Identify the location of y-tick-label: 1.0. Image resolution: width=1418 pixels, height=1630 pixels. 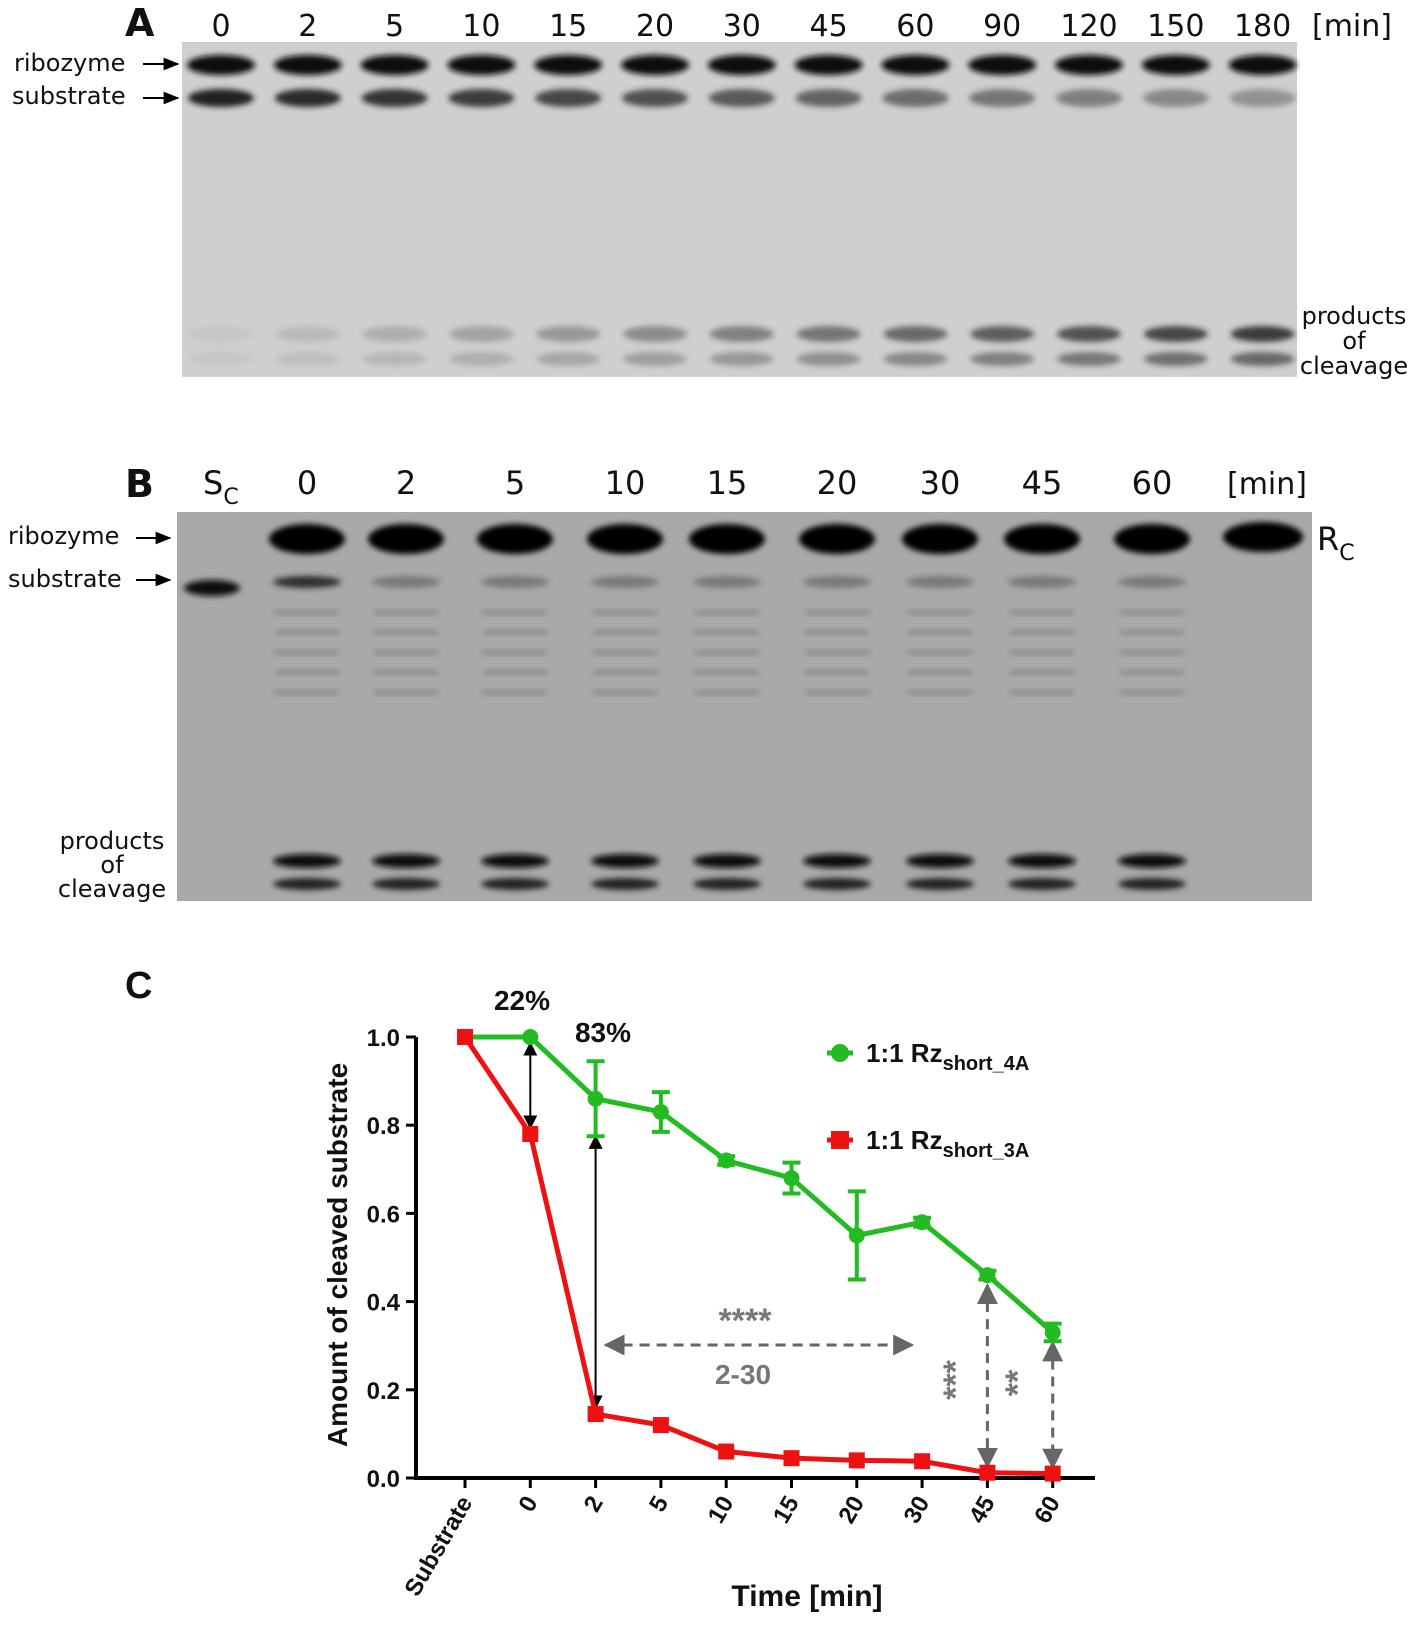
(383, 1038).